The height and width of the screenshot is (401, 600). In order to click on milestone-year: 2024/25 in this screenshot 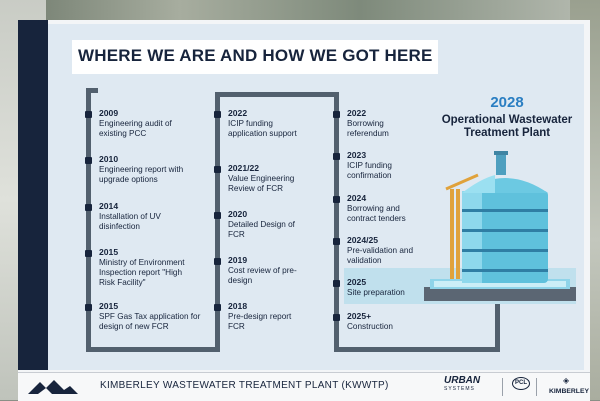, I will do `click(363, 240)`.